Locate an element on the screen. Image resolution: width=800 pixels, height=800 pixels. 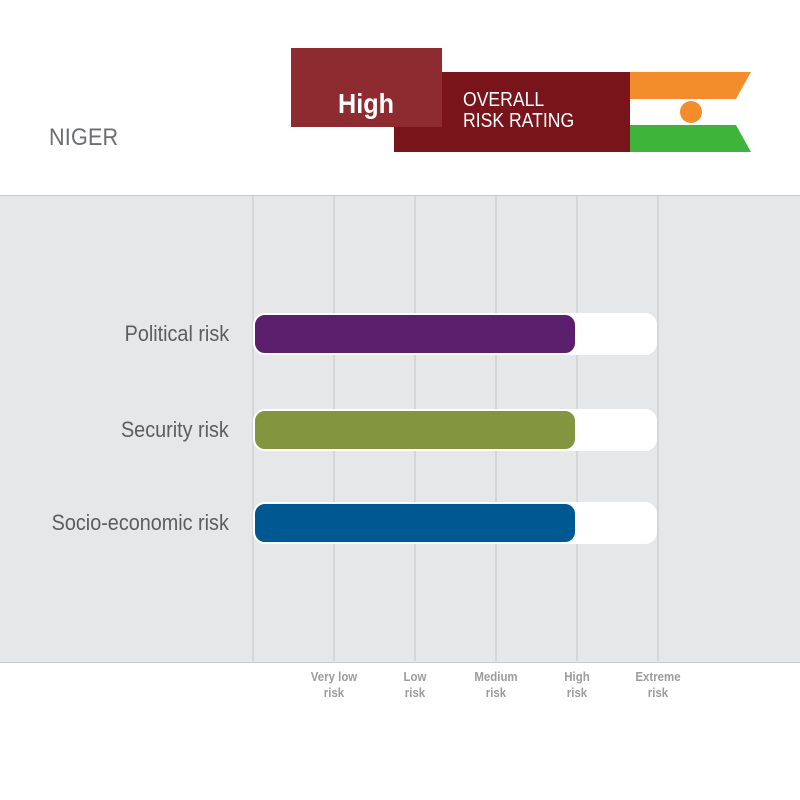
tick-label: Extreme risk is located at coordinates (657, 685).